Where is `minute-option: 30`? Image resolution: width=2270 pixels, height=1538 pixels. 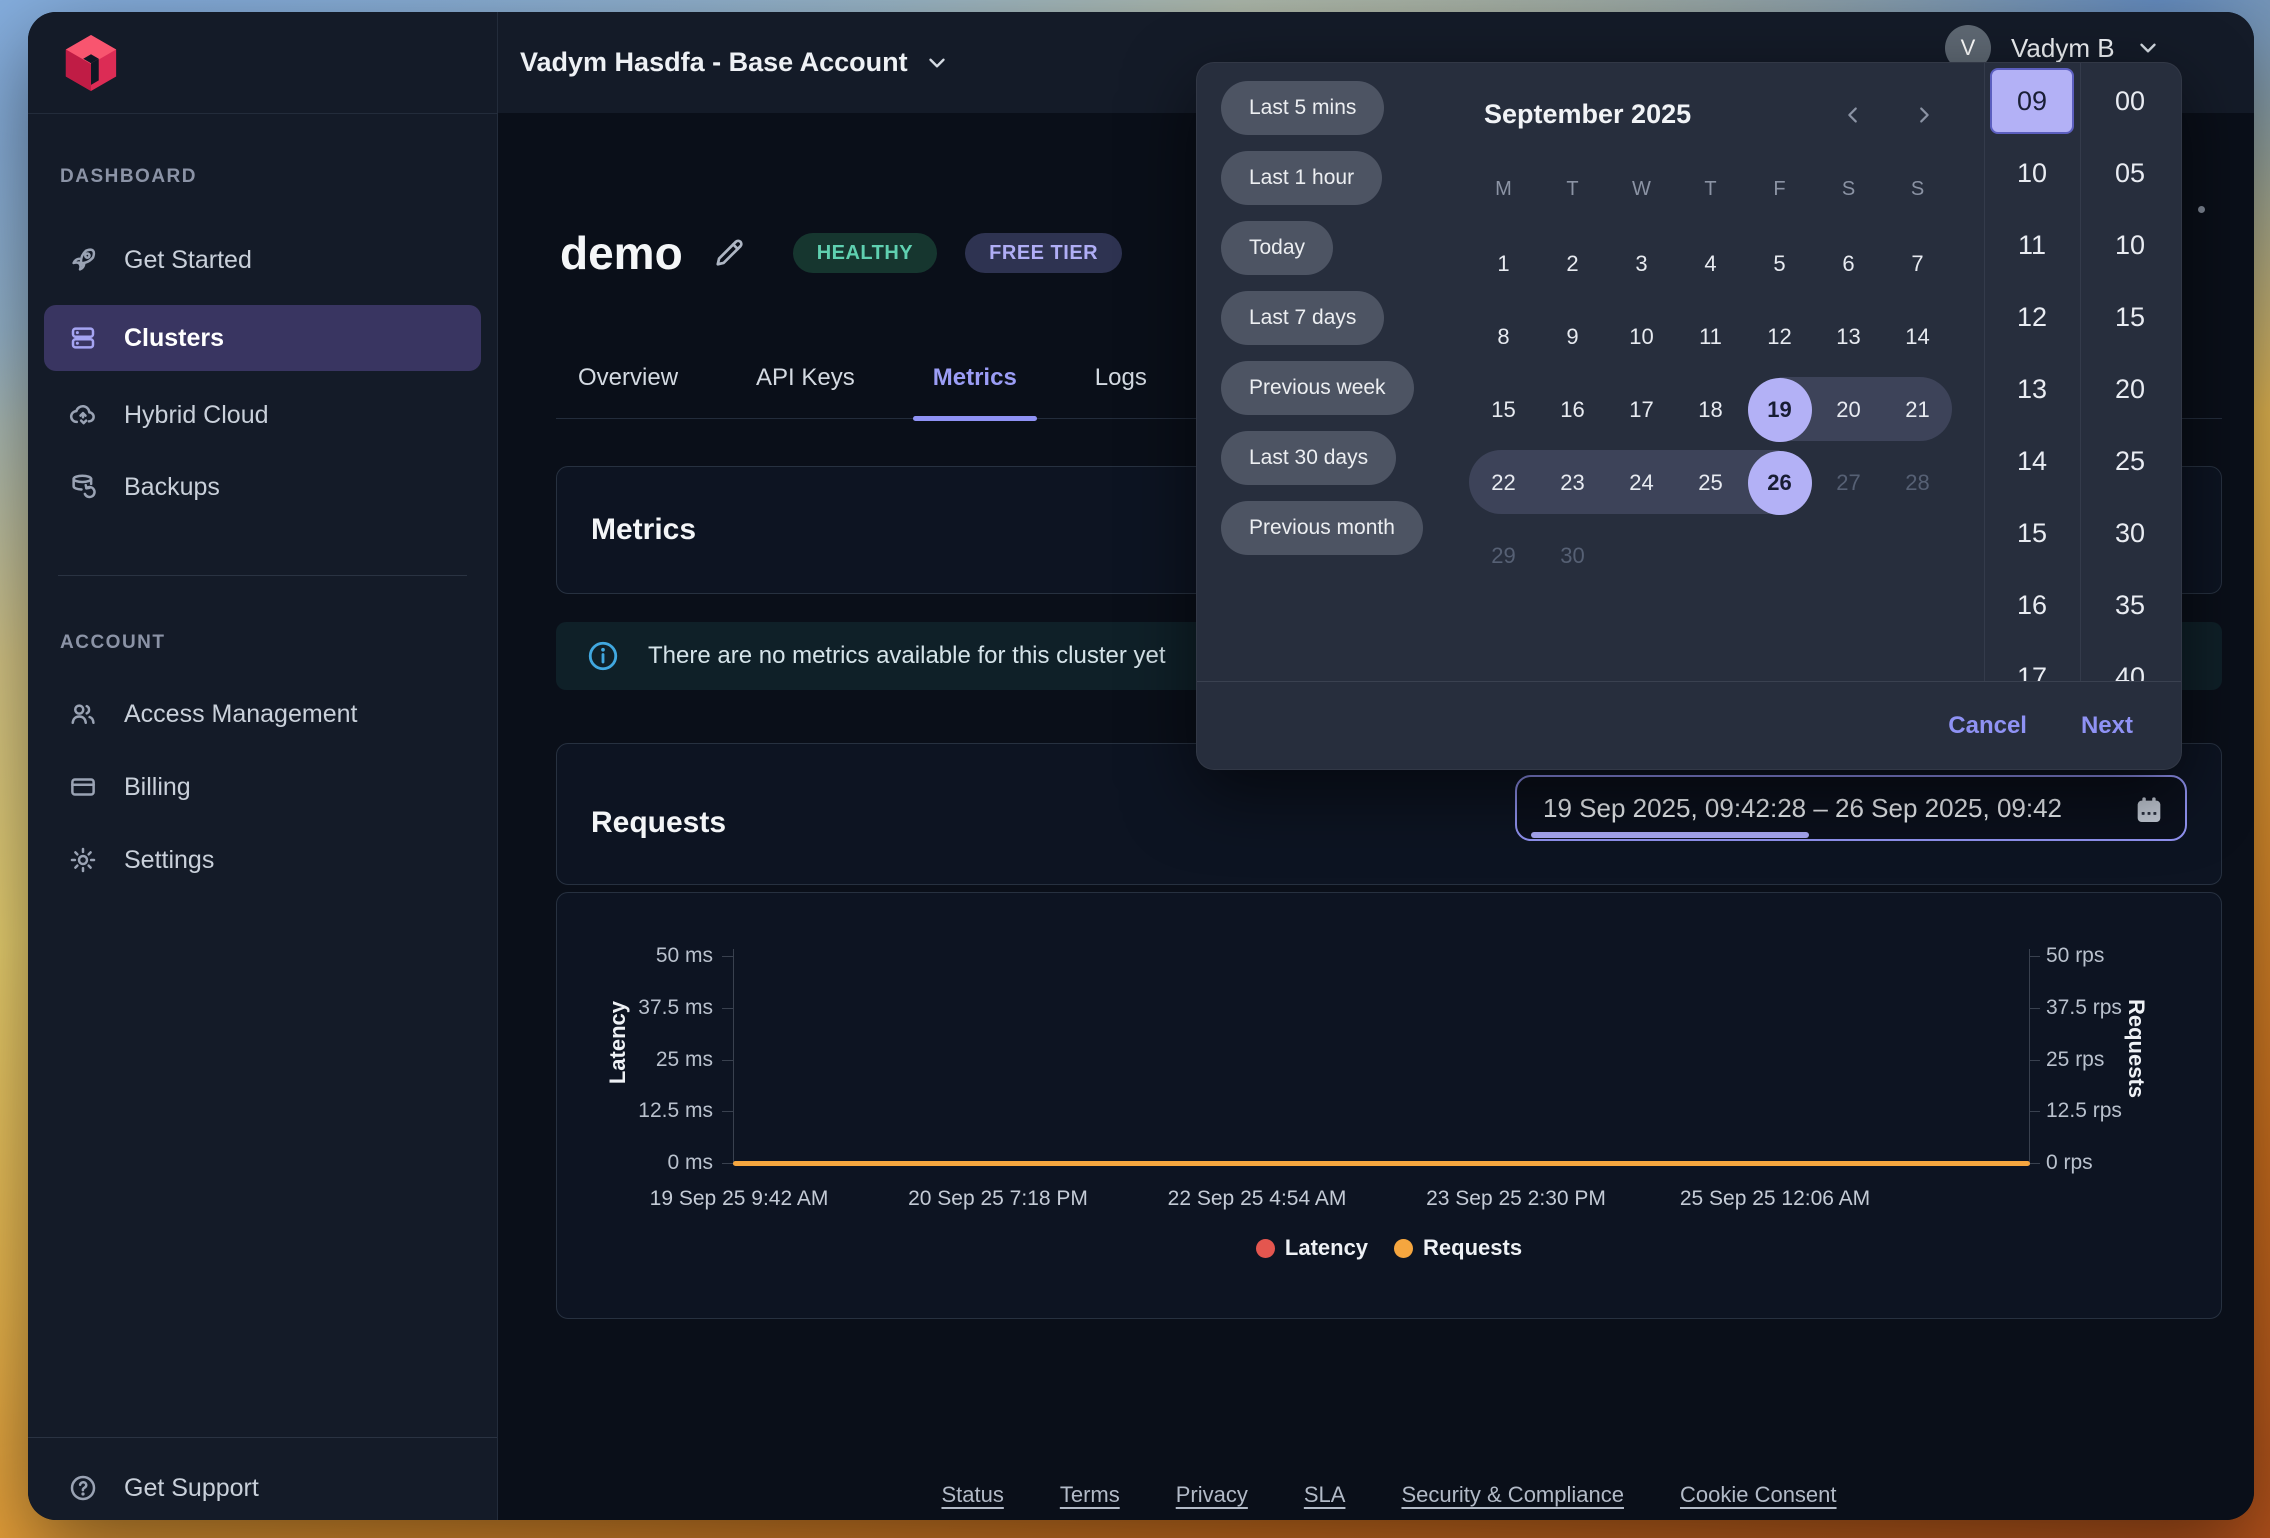
minute-option: 30 is located at coordinates (2130, 532).